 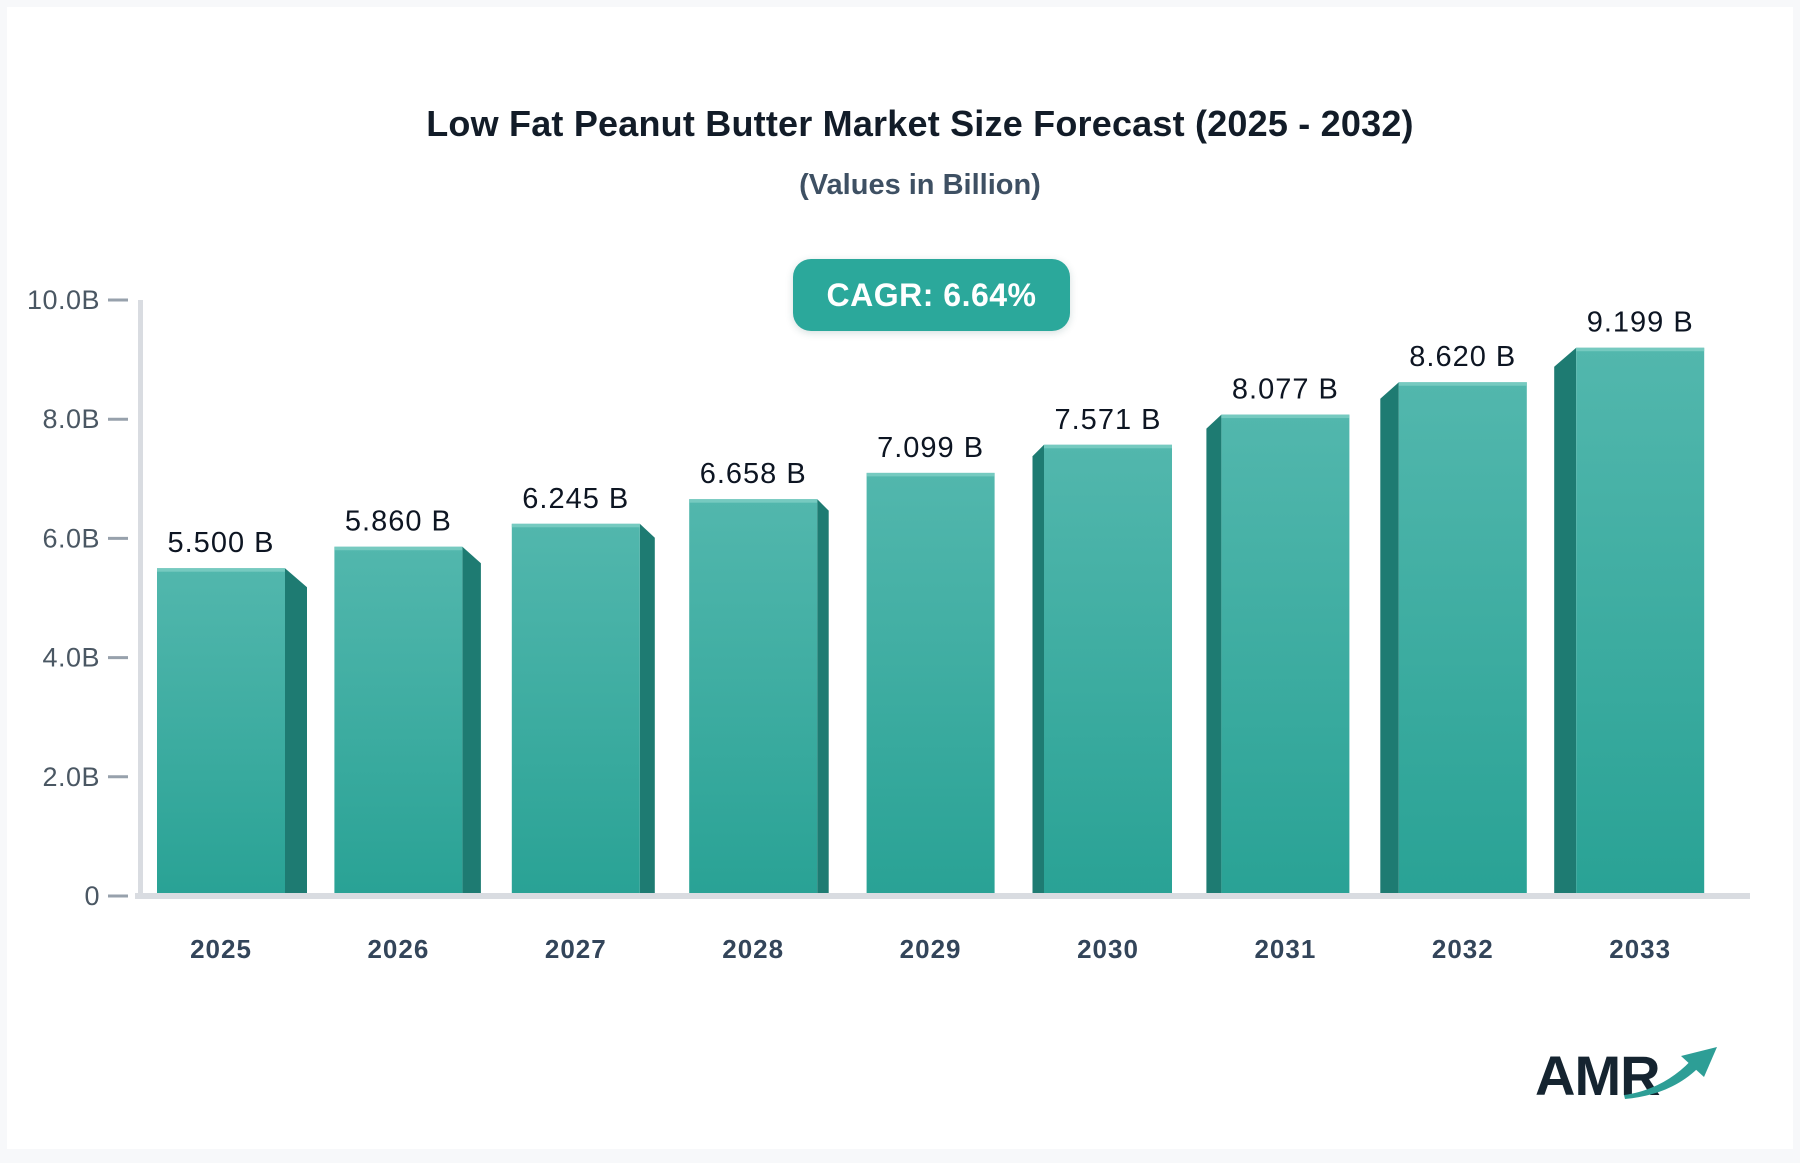 What do you see at coordinates (1463, 949) in the screenshot?
I see `x-axis-label: 2032` at bounding box center [1463, 949].